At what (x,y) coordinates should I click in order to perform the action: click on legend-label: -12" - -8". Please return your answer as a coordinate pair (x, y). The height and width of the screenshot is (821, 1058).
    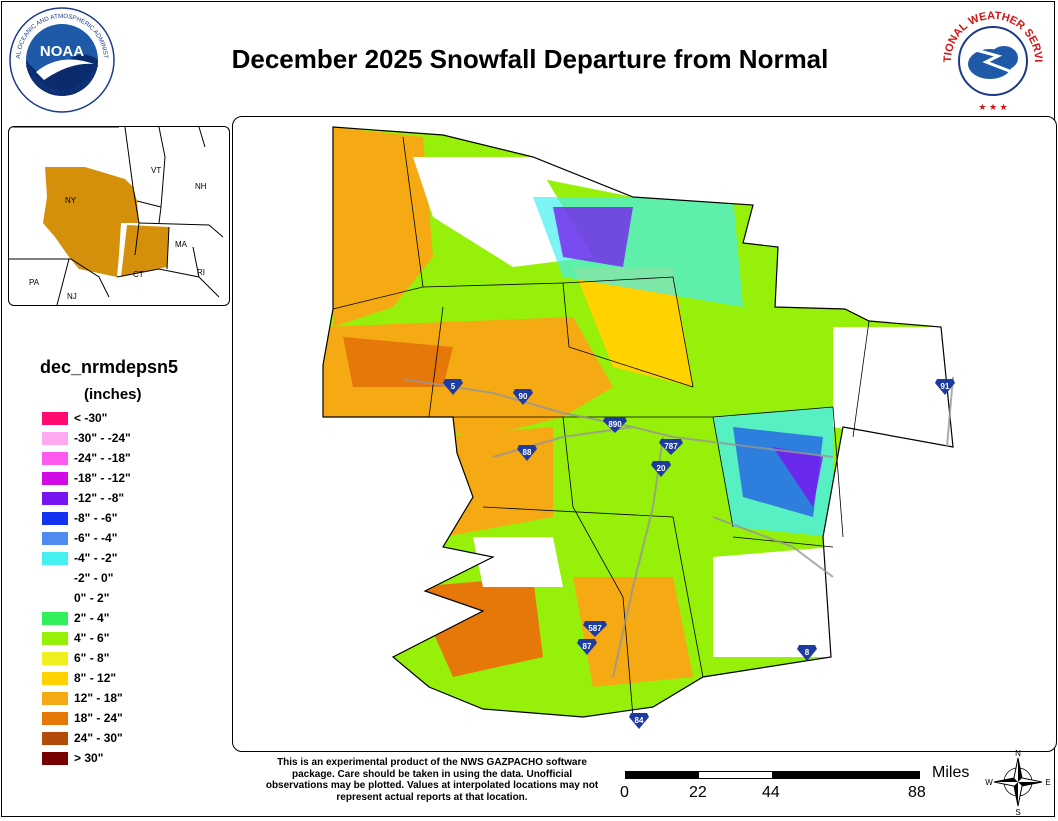
    Looking at the image, I should click on (99, 498).